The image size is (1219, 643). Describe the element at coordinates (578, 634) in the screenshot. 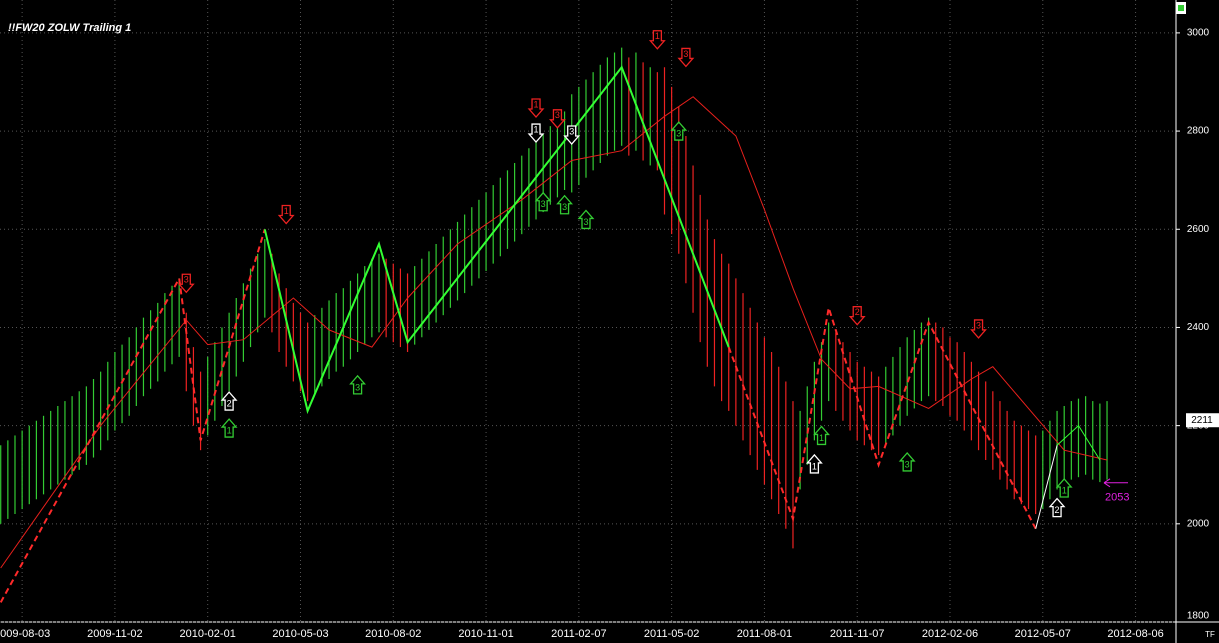

I see `x-tick-label: 2011-02-07` at that location.